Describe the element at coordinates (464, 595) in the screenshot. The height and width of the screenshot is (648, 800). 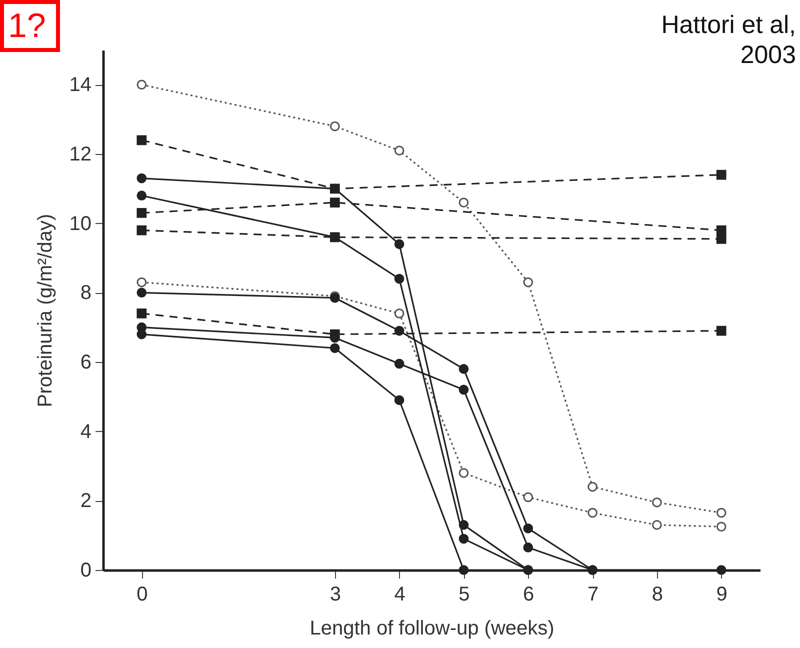
I see `x-tick-label: 5` at that location.